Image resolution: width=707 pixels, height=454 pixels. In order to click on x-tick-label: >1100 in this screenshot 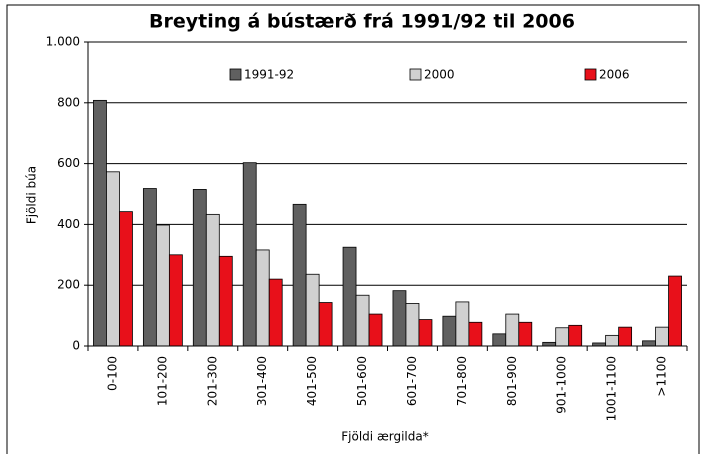, I will do `click(662, 376)`.